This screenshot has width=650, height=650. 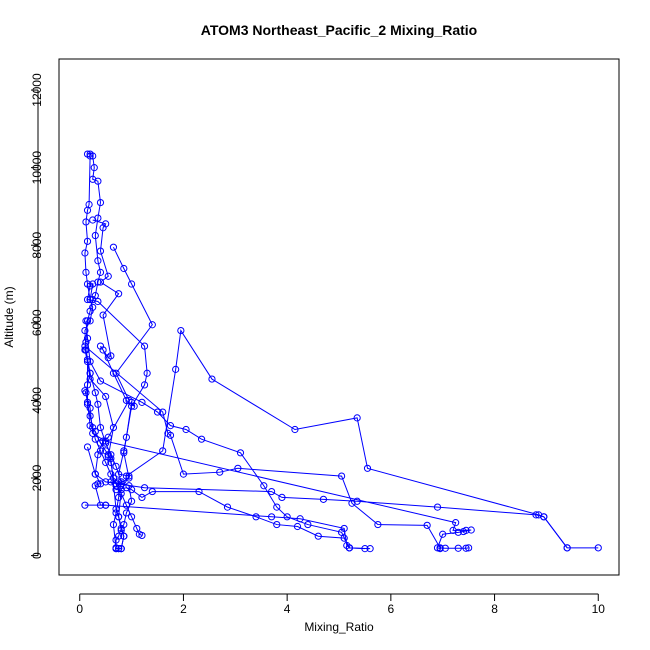 I want to click on y-tick-label: 12000, so click(x=37, y=90).